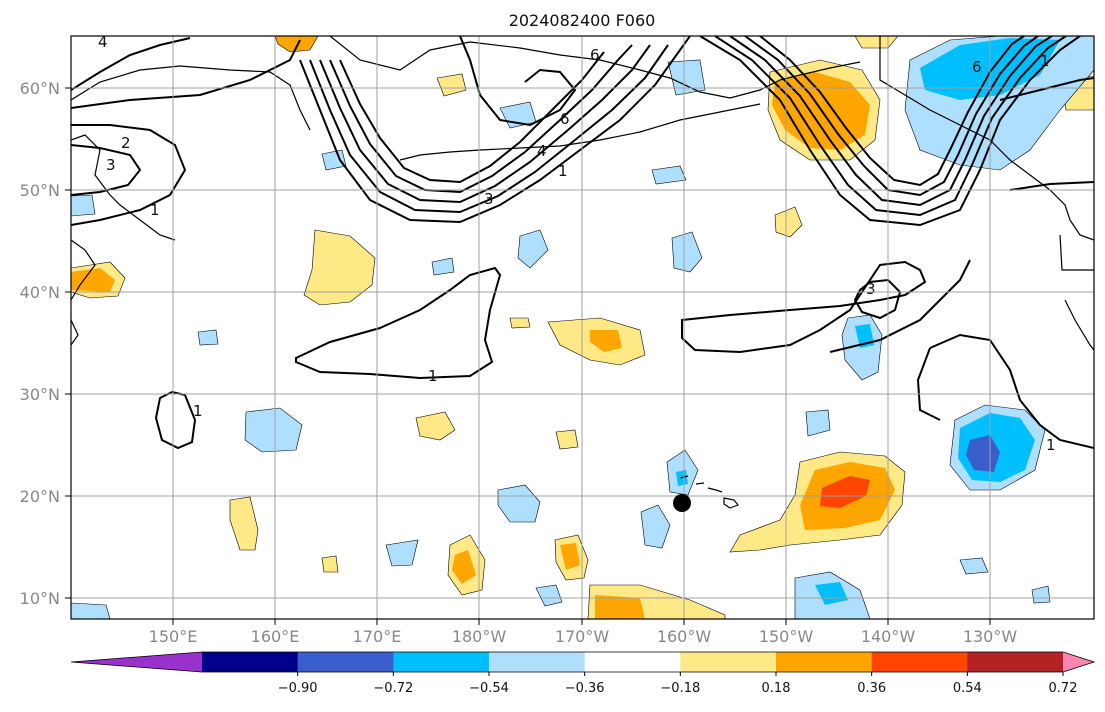 The width and height of the screenshot is (1105, 712). What do you see at coordinates (990, 636) in the screenshot?
I see `lon-label: 130°W` at bounding box center [990, 636].